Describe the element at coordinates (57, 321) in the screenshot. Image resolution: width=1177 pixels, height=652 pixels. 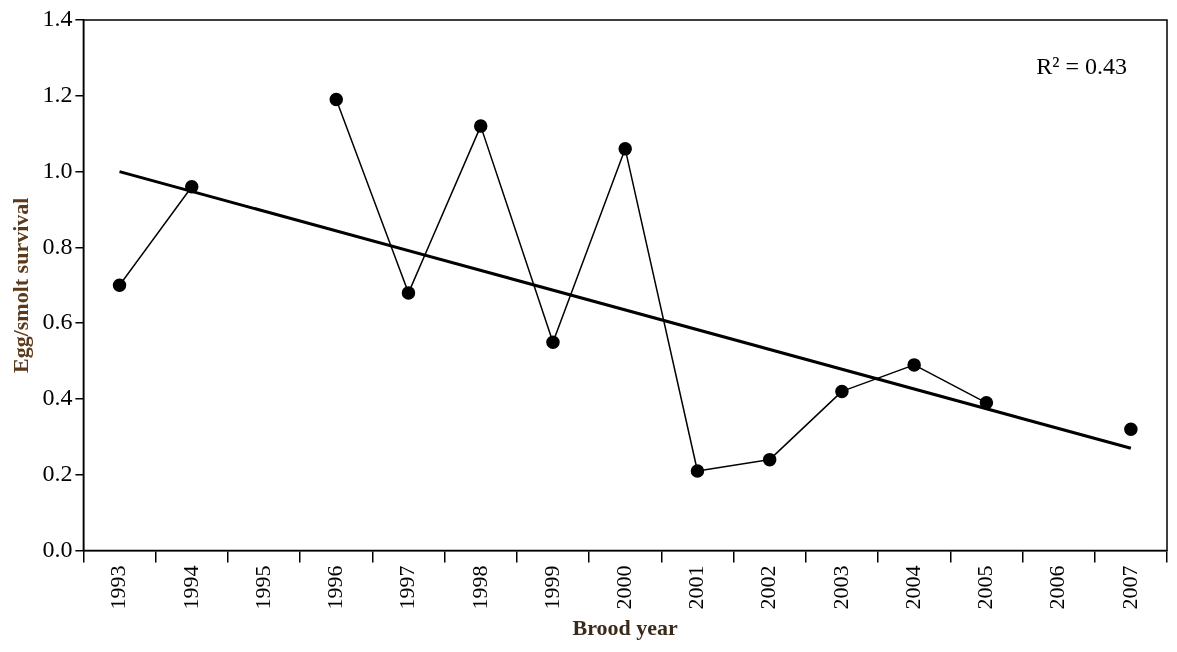
I see `y-tick-label: 0.6` at that location.